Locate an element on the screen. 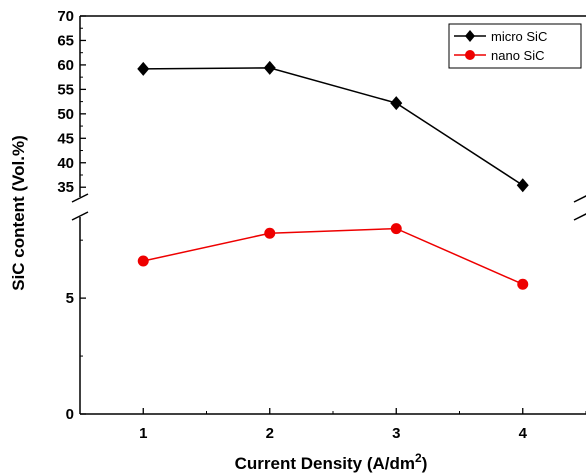 The width and height of the screenshot is (586, 475). x-axis-title-superscript: 2 is located at coordinates (418, 458).